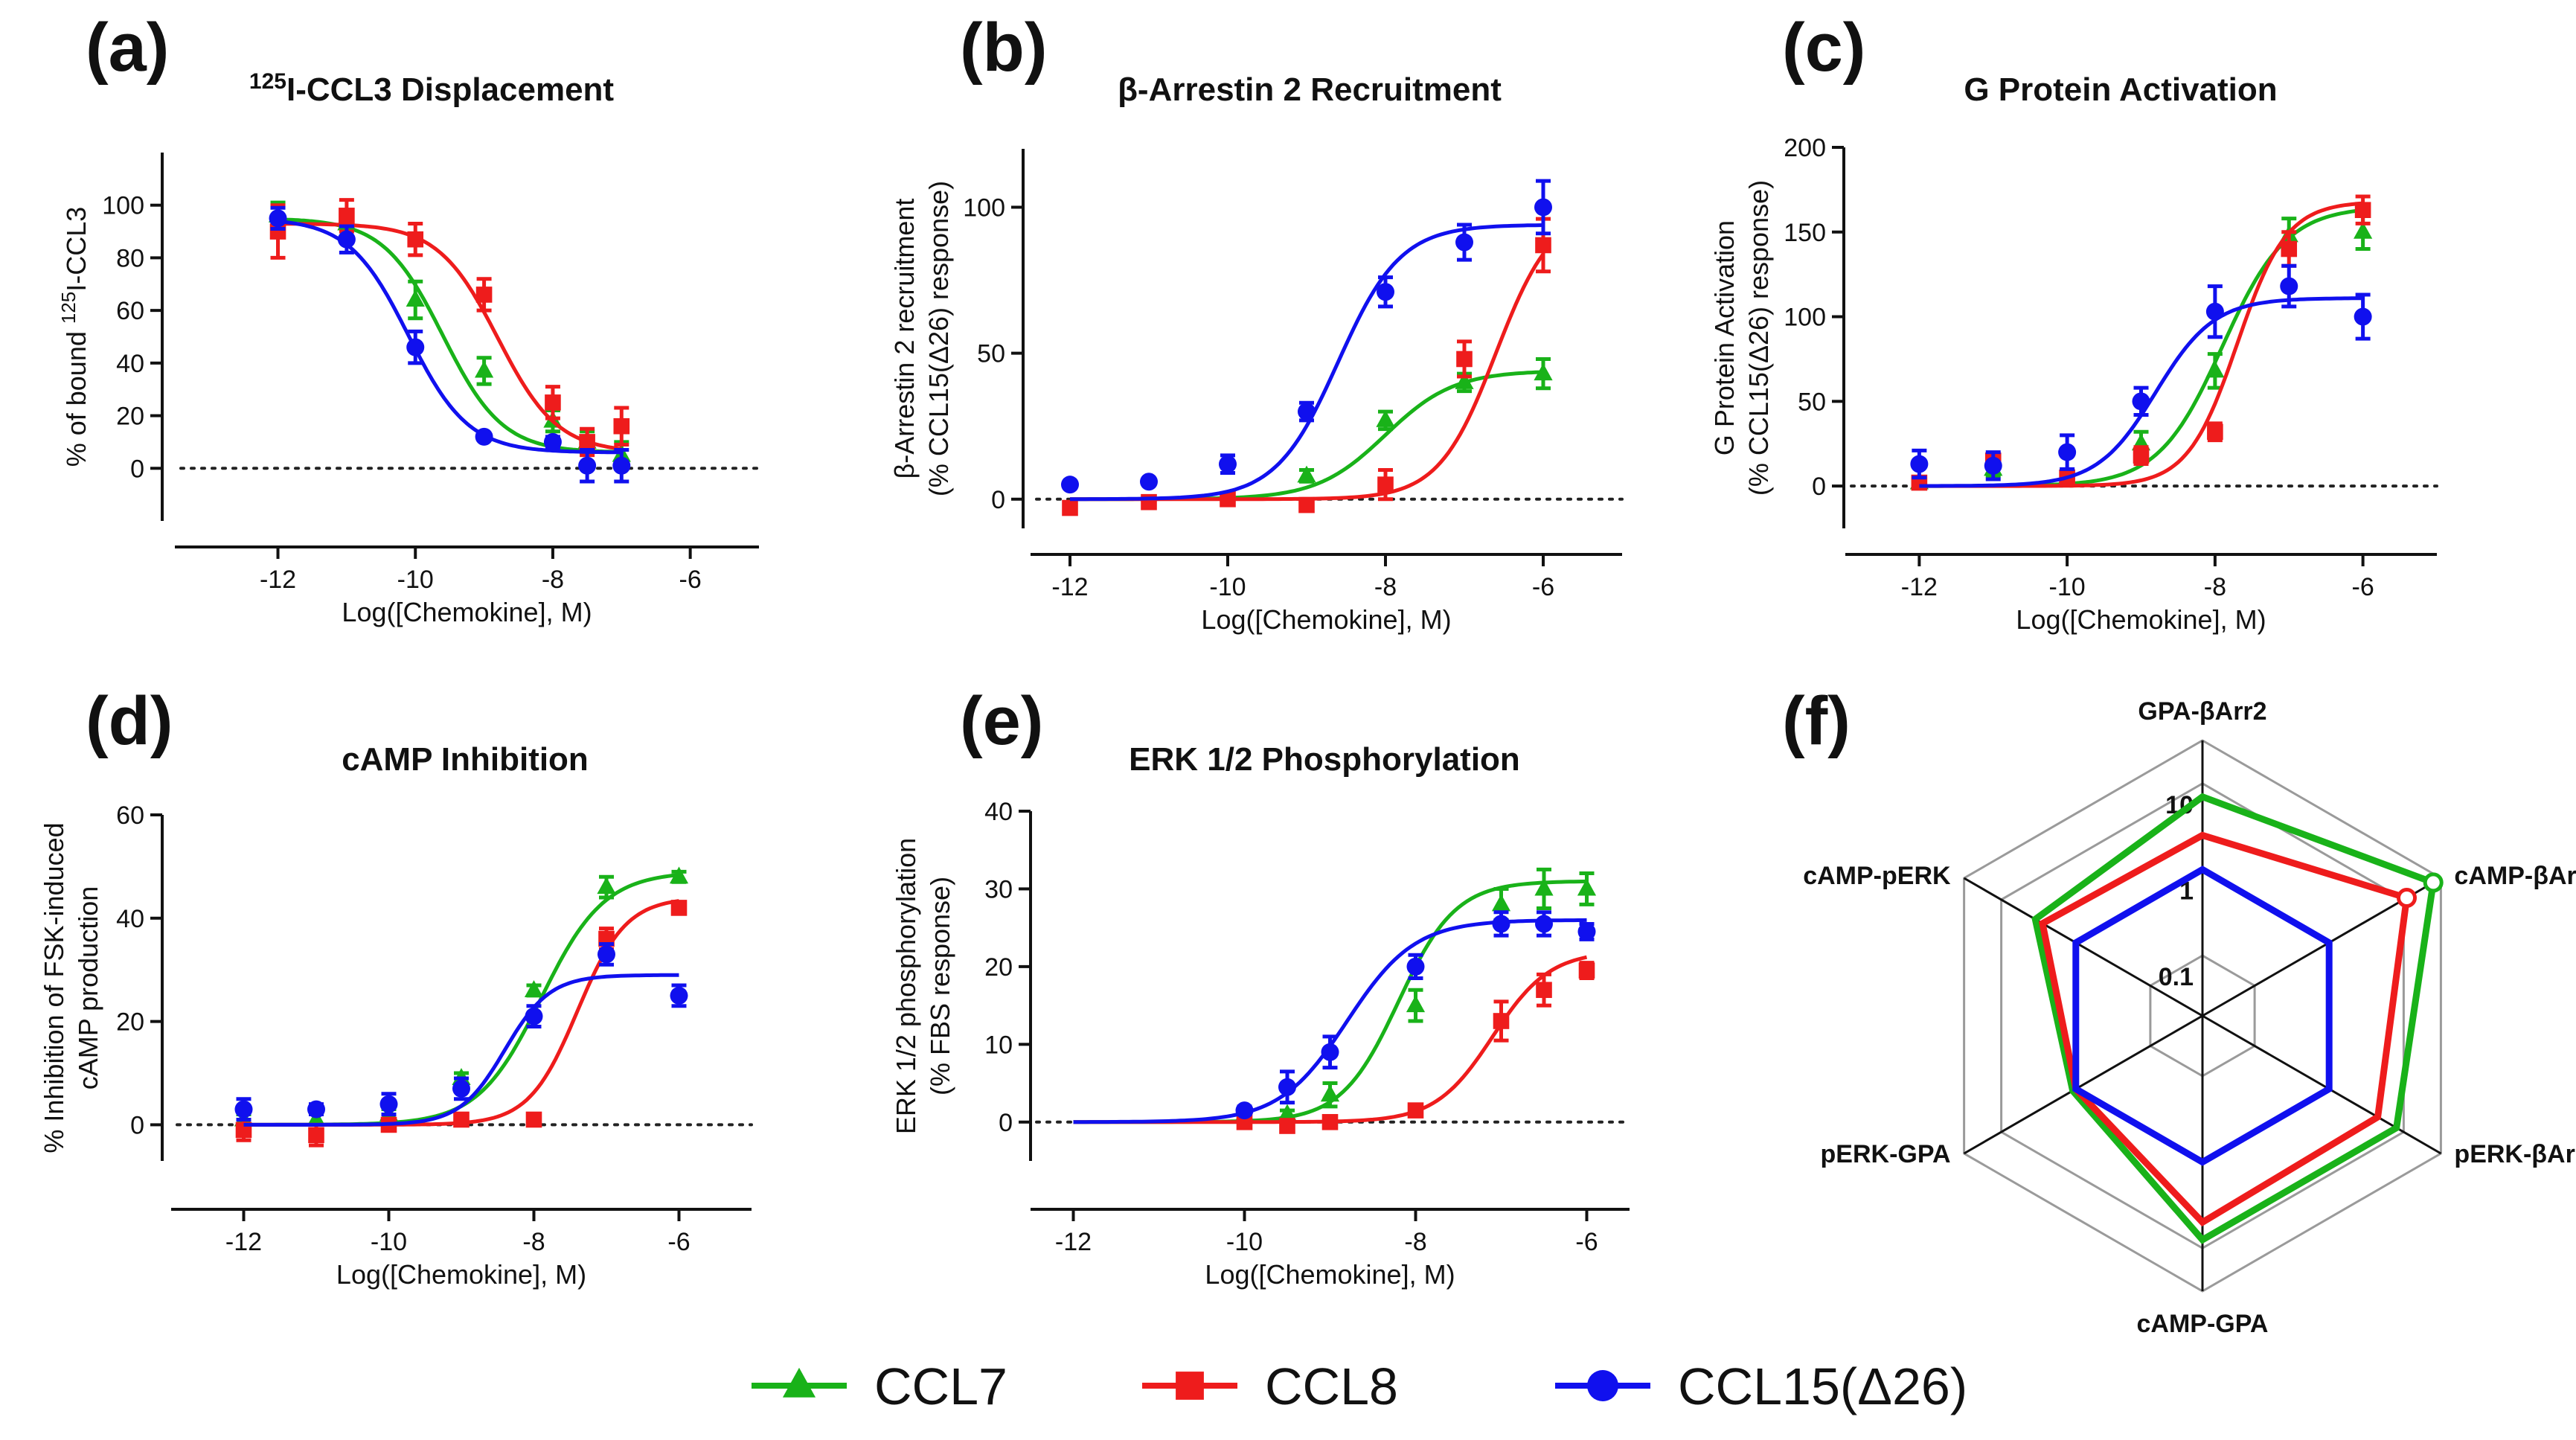 The width and height of the screenshot is (2576, 1440). I want to click on y-axis-label: % of bound 125I-CCL3, so click(74, 337).